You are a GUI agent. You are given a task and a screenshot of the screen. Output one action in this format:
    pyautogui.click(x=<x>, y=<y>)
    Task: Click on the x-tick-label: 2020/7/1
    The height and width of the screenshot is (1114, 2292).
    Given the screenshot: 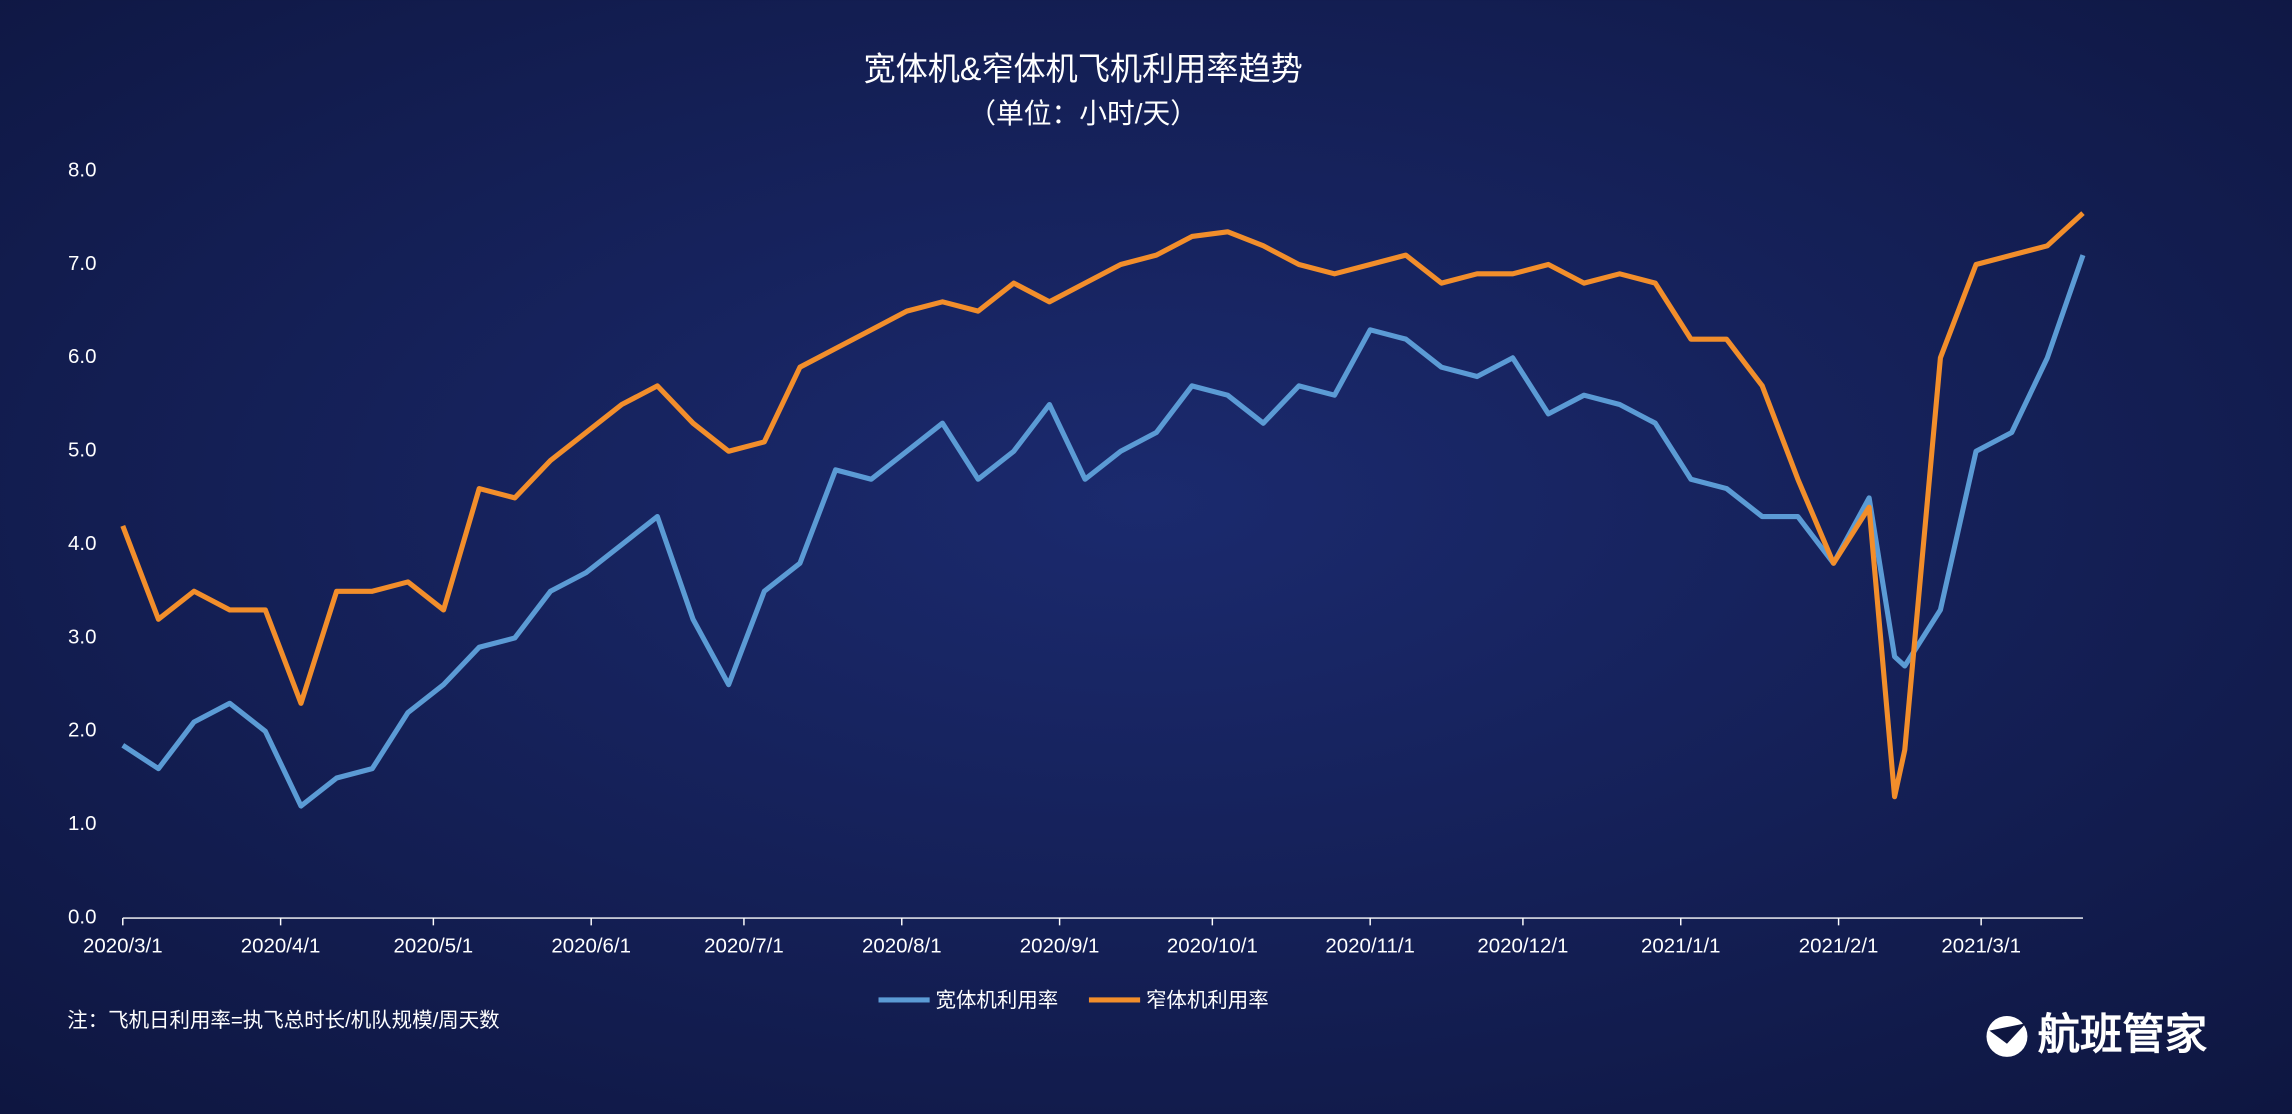 What is the action you would take?
    pyautogui.click(x=744, y=946)
    